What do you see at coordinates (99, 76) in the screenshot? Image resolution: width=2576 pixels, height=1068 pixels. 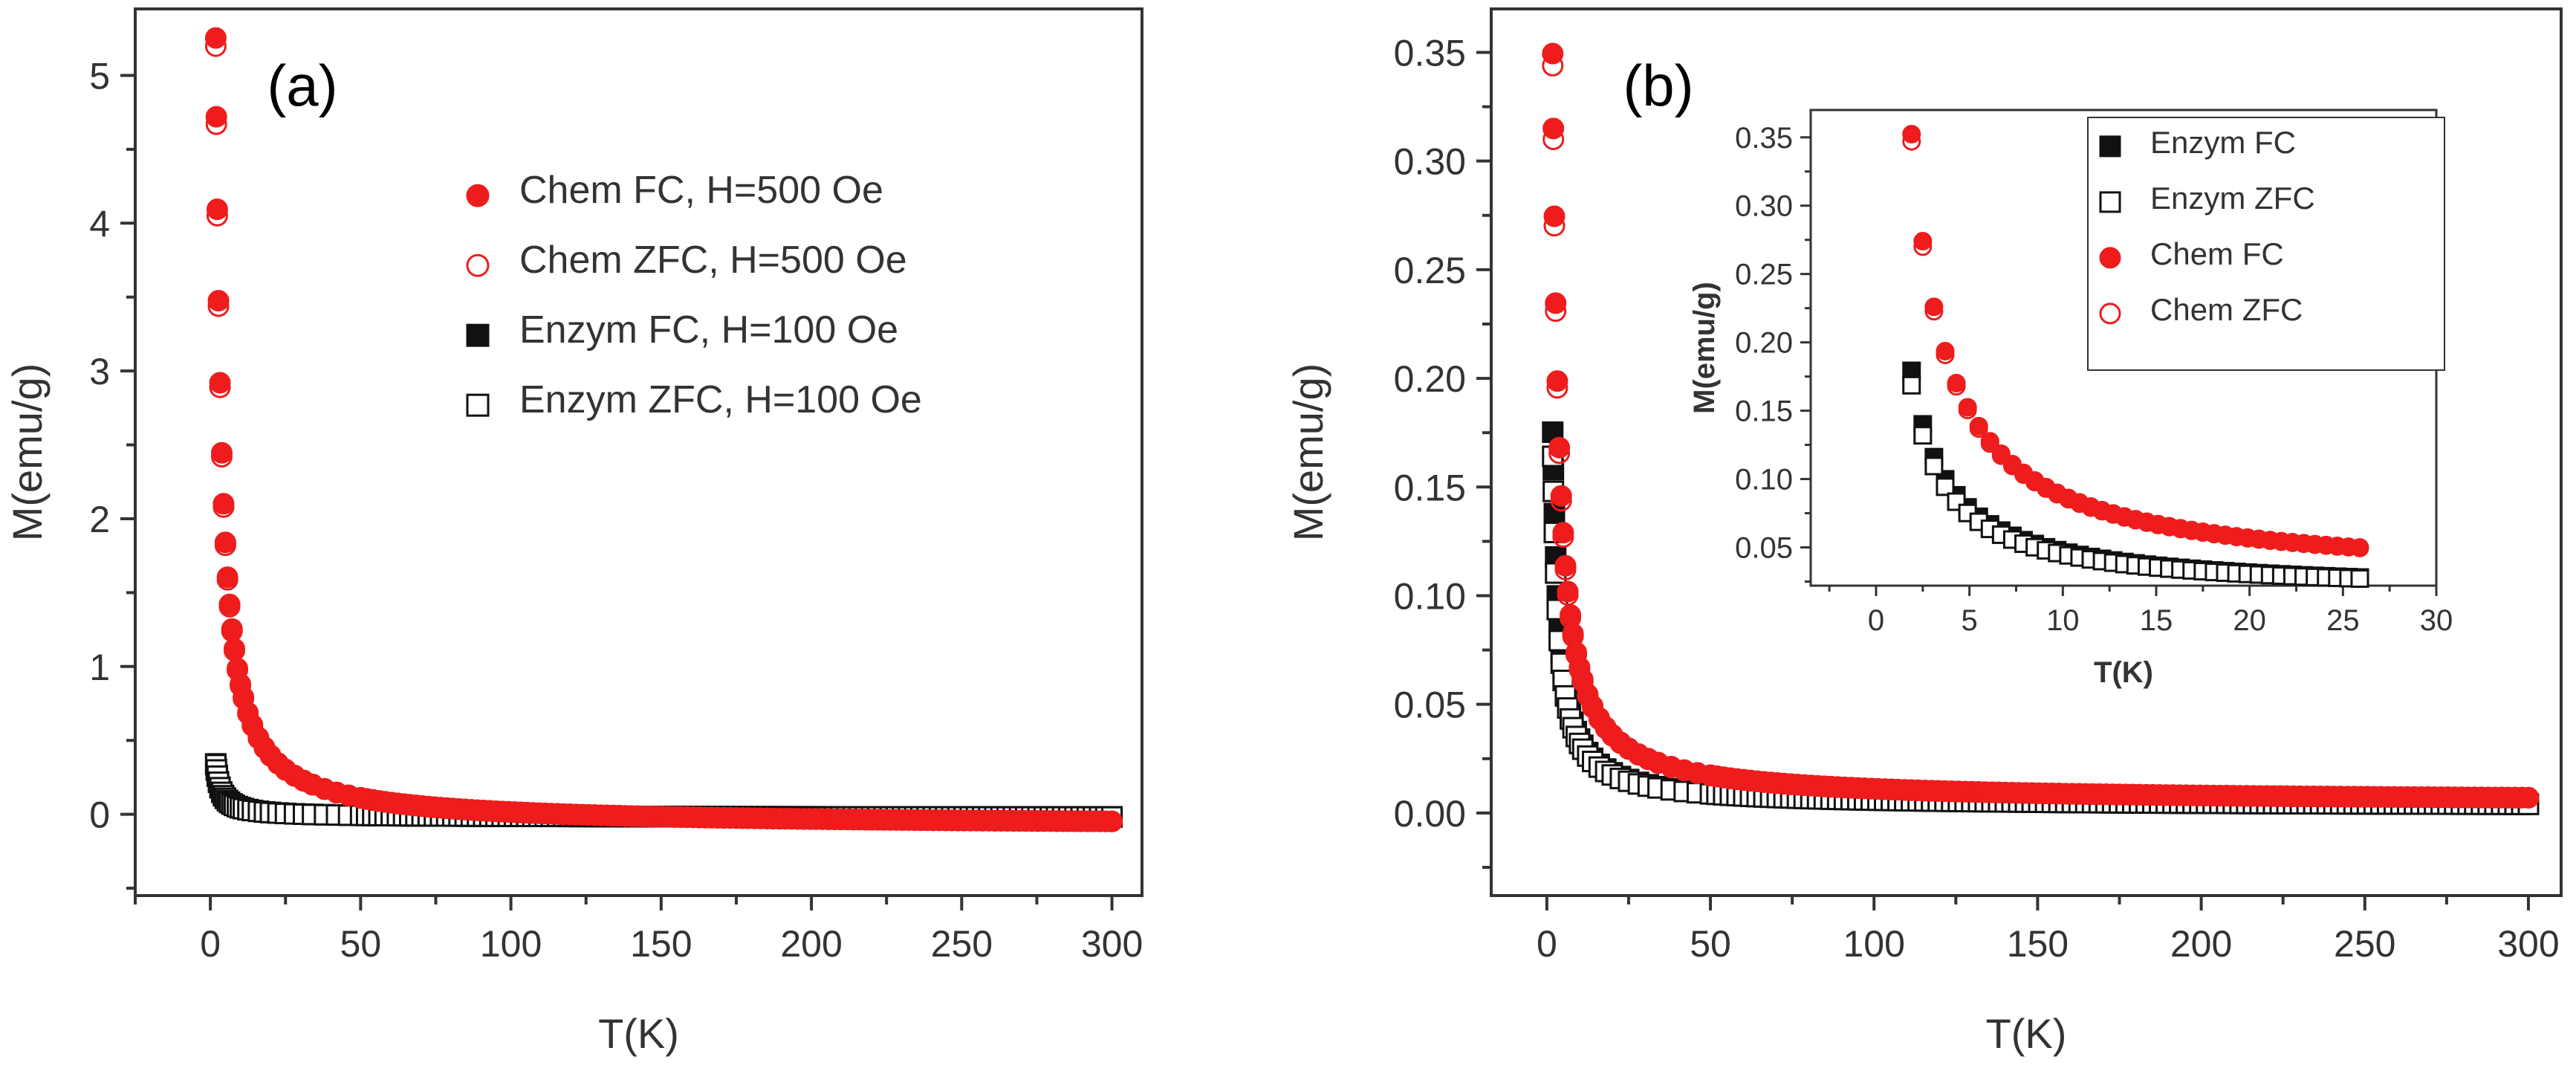 I see `y-tick-label: 5` at bounding box center [99, 76].